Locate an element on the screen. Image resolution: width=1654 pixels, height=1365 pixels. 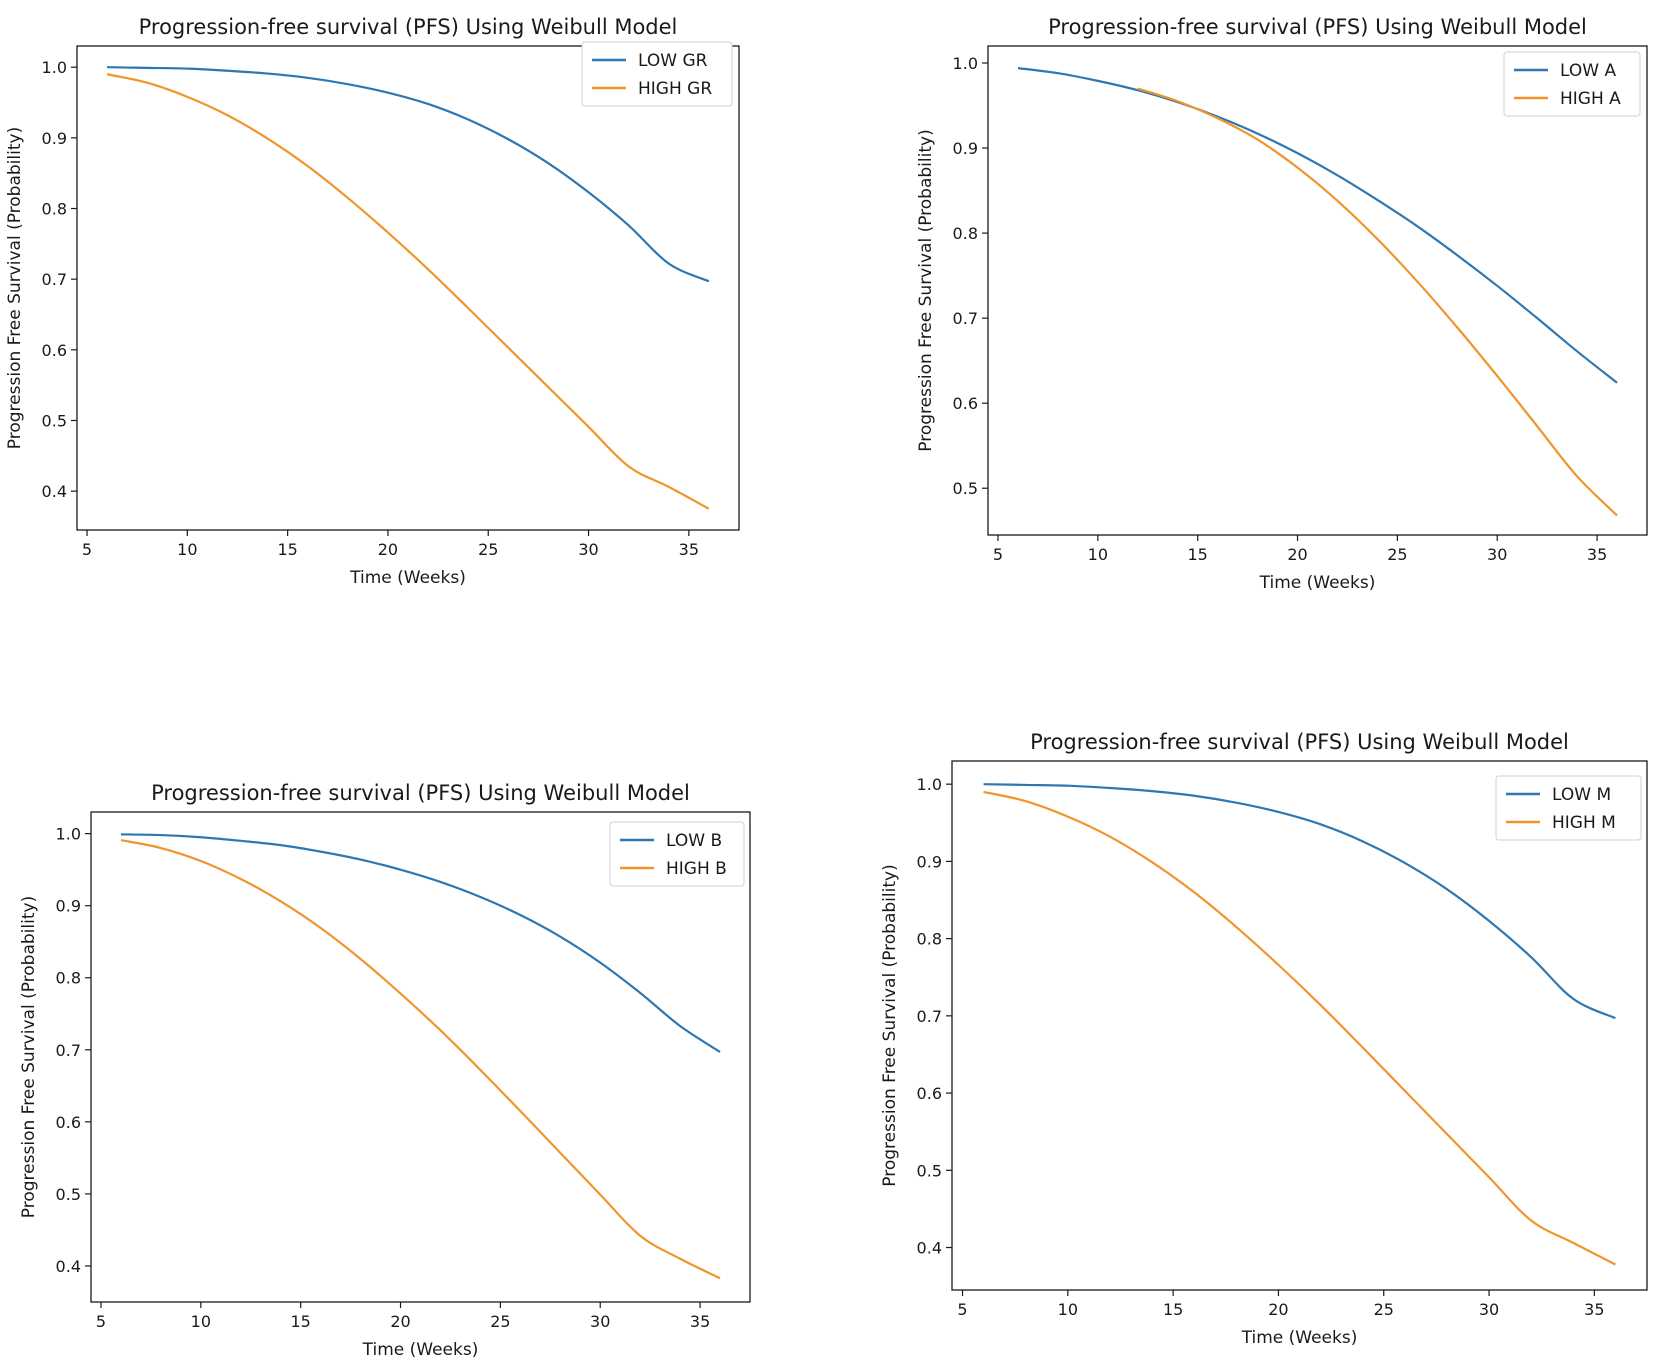
axis-ticks: 5 10 15 20 25 30 35 0.5 0.6 0.7 0.8 0.9 1.0 is located at coordinates (1280, 309).